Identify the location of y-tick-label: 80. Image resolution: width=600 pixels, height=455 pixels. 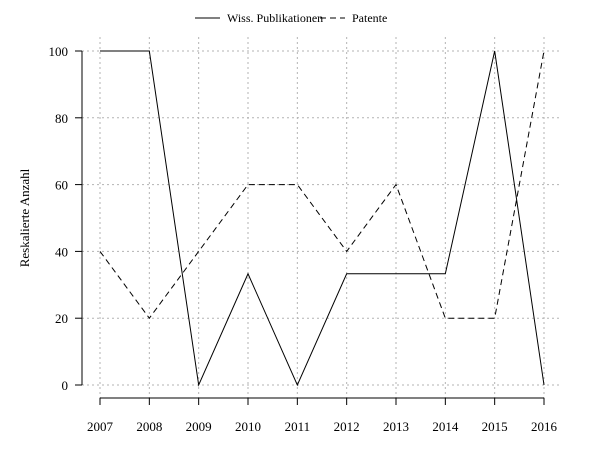
(61, 118).